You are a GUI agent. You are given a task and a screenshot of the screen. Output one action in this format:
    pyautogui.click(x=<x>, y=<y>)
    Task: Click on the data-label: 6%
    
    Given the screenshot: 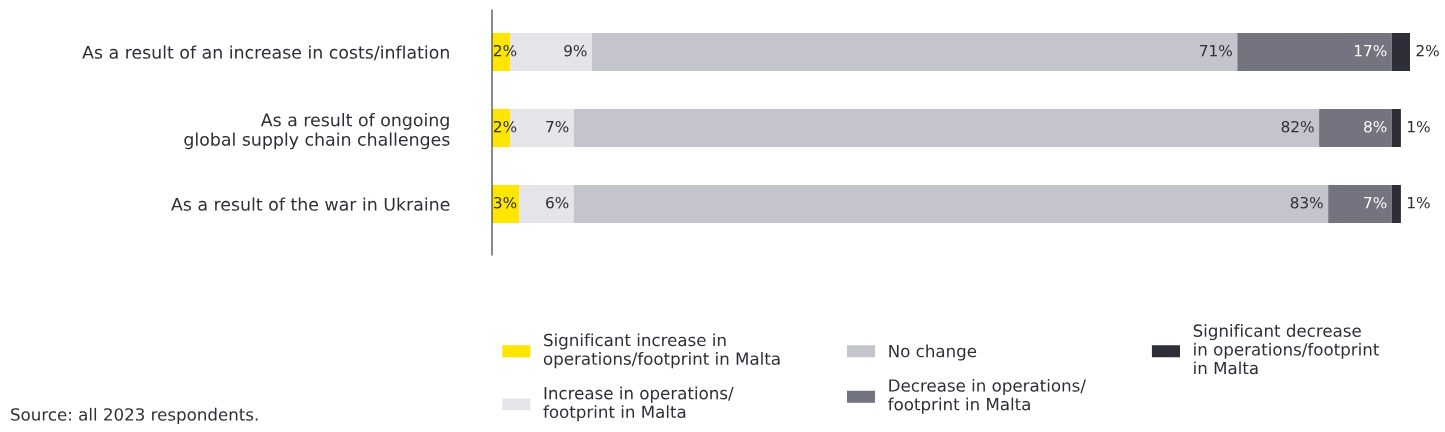 What is the action you would take?
    pyautogui.click(x=557, y=202)
    